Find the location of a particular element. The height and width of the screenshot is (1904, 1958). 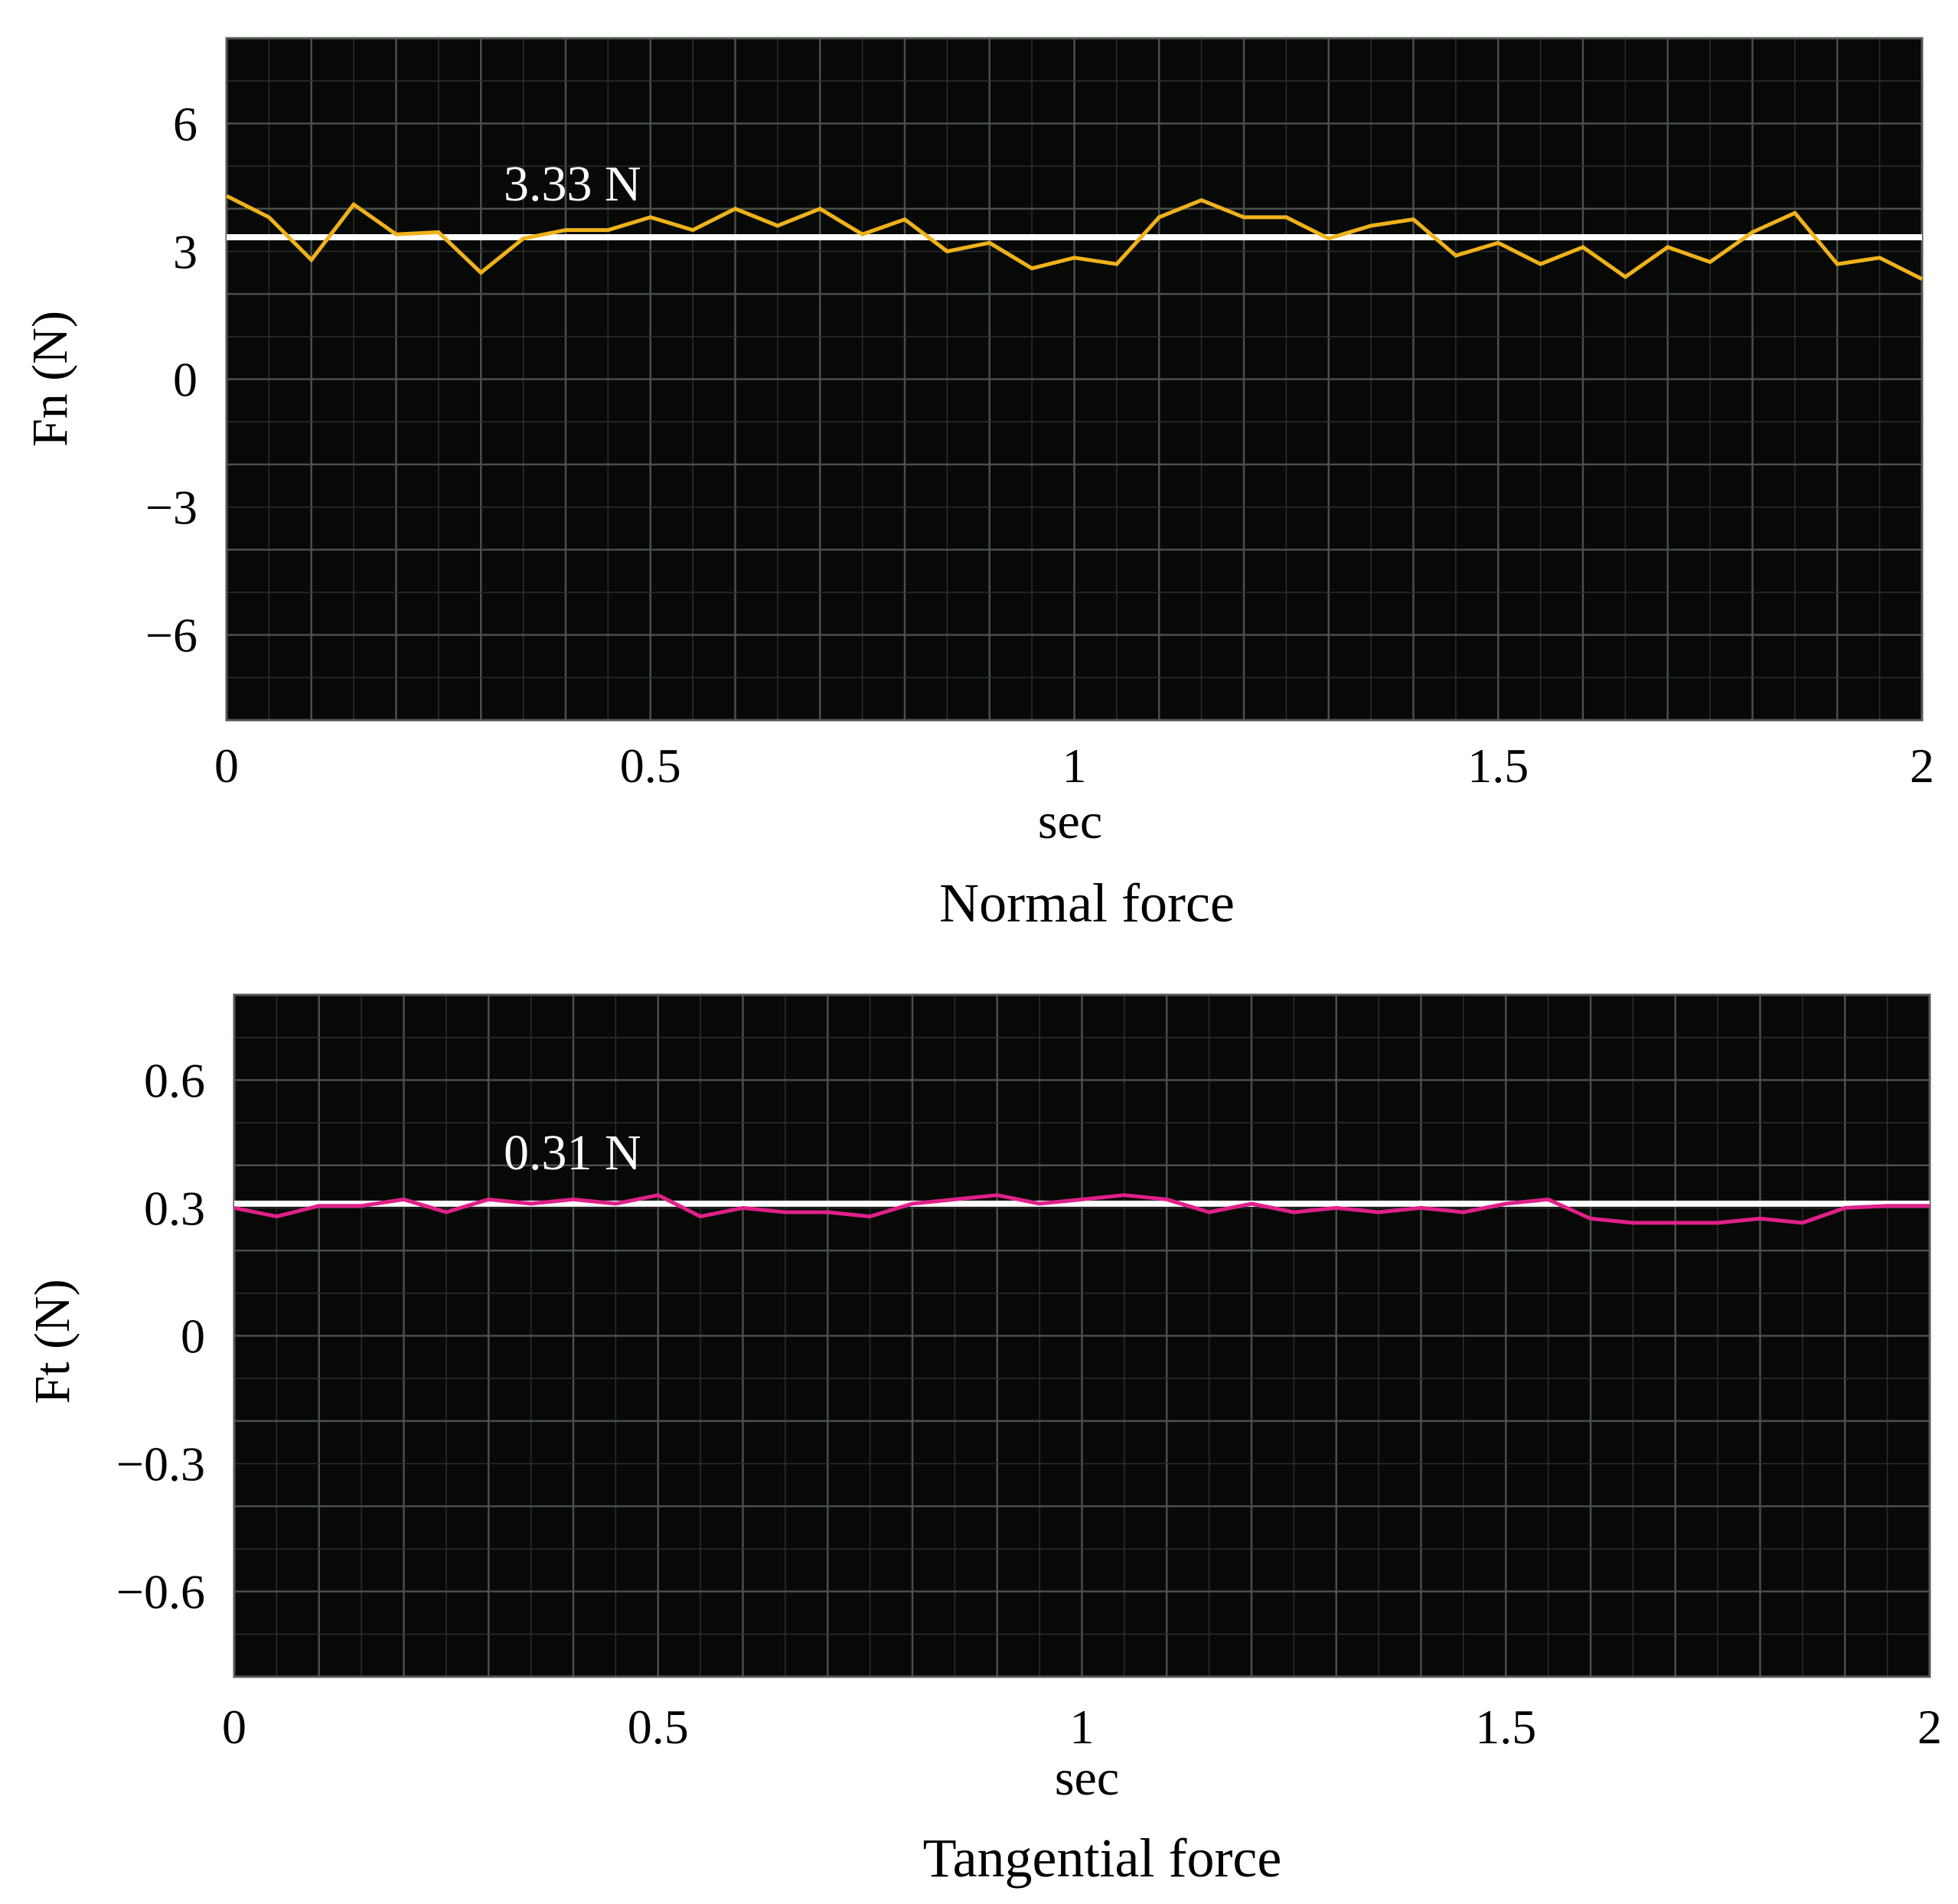

chart-title: Normal force is located at coordinates (1087, 903).